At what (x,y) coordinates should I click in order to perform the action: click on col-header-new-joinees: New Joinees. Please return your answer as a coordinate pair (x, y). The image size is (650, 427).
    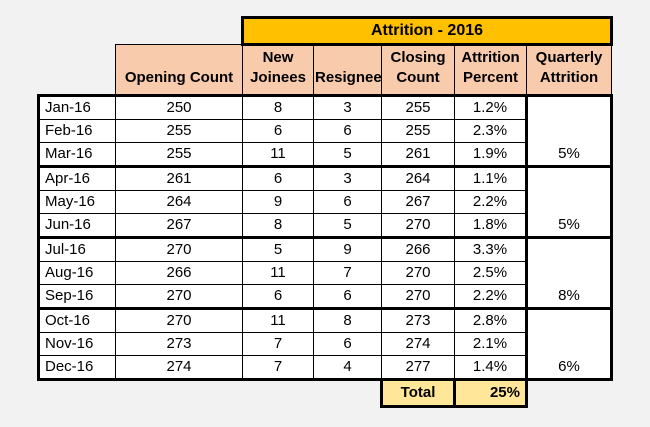
    Looking at the image, I should click on (278, 70).